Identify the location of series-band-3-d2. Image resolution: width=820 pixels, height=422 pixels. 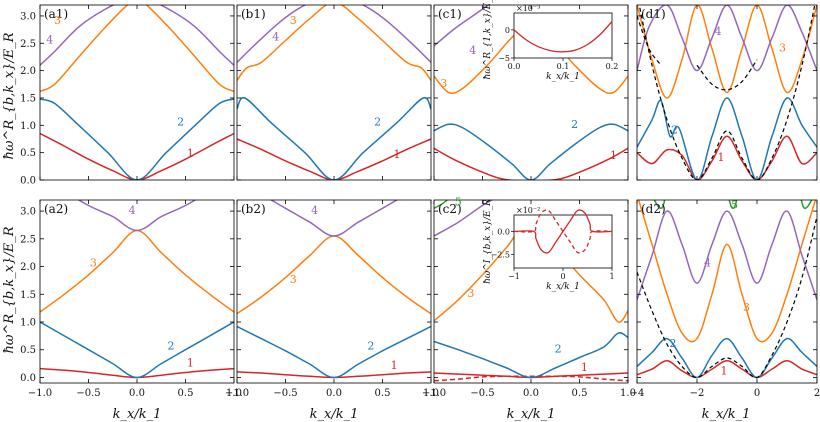
(727, 271).